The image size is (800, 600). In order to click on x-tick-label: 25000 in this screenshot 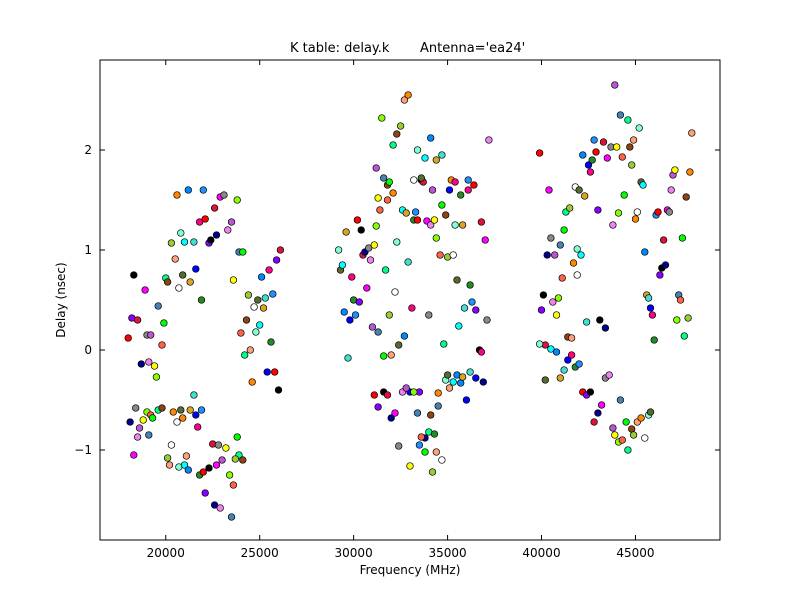, I will do `click(260, 553)`.